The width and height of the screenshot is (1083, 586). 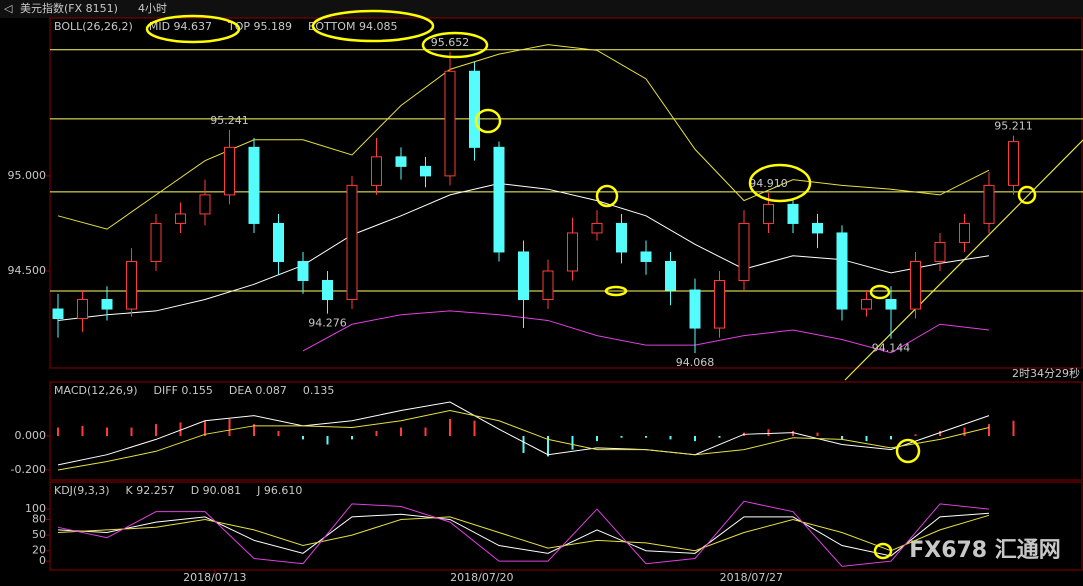 I want to click on spacer, so click(x=566, y=375).